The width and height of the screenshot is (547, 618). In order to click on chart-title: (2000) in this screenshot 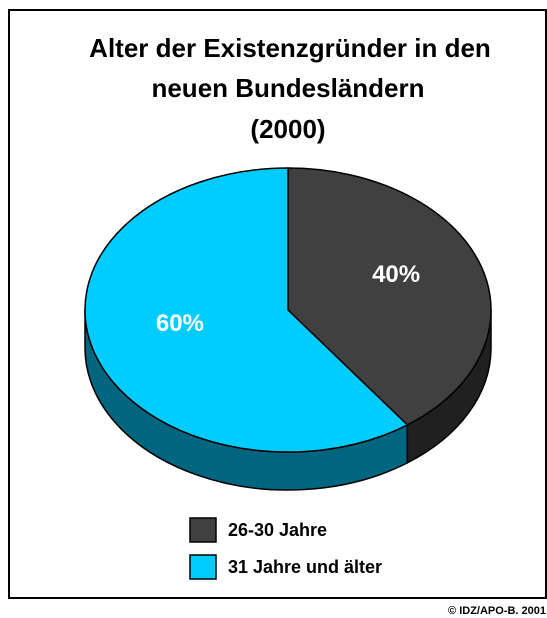, I will do `click(287, 129)`.